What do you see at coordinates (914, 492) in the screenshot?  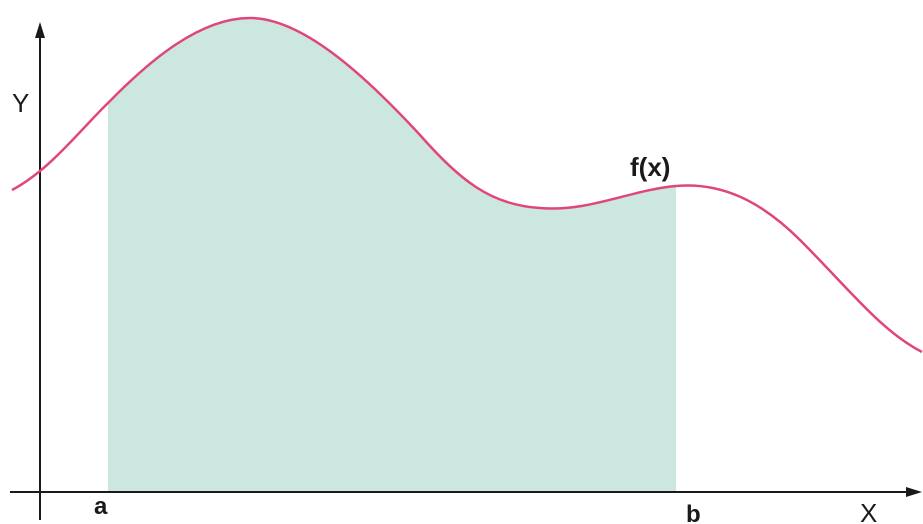 I see `x-axis-arrowhead` at bounding box center [914, 492].